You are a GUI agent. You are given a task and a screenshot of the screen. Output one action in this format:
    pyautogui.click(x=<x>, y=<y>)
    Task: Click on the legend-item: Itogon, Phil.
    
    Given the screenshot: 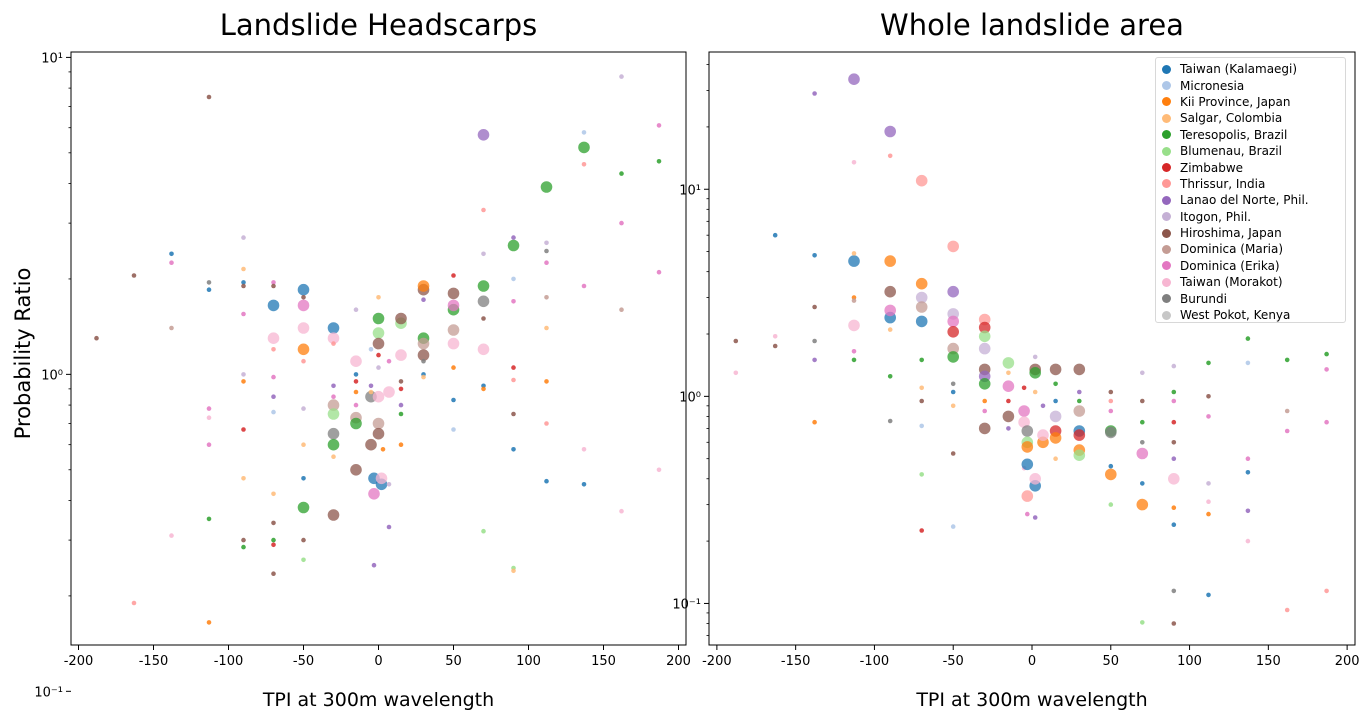 What is the action you would take?
    pyautogui.click(x=1253, y=217)
    